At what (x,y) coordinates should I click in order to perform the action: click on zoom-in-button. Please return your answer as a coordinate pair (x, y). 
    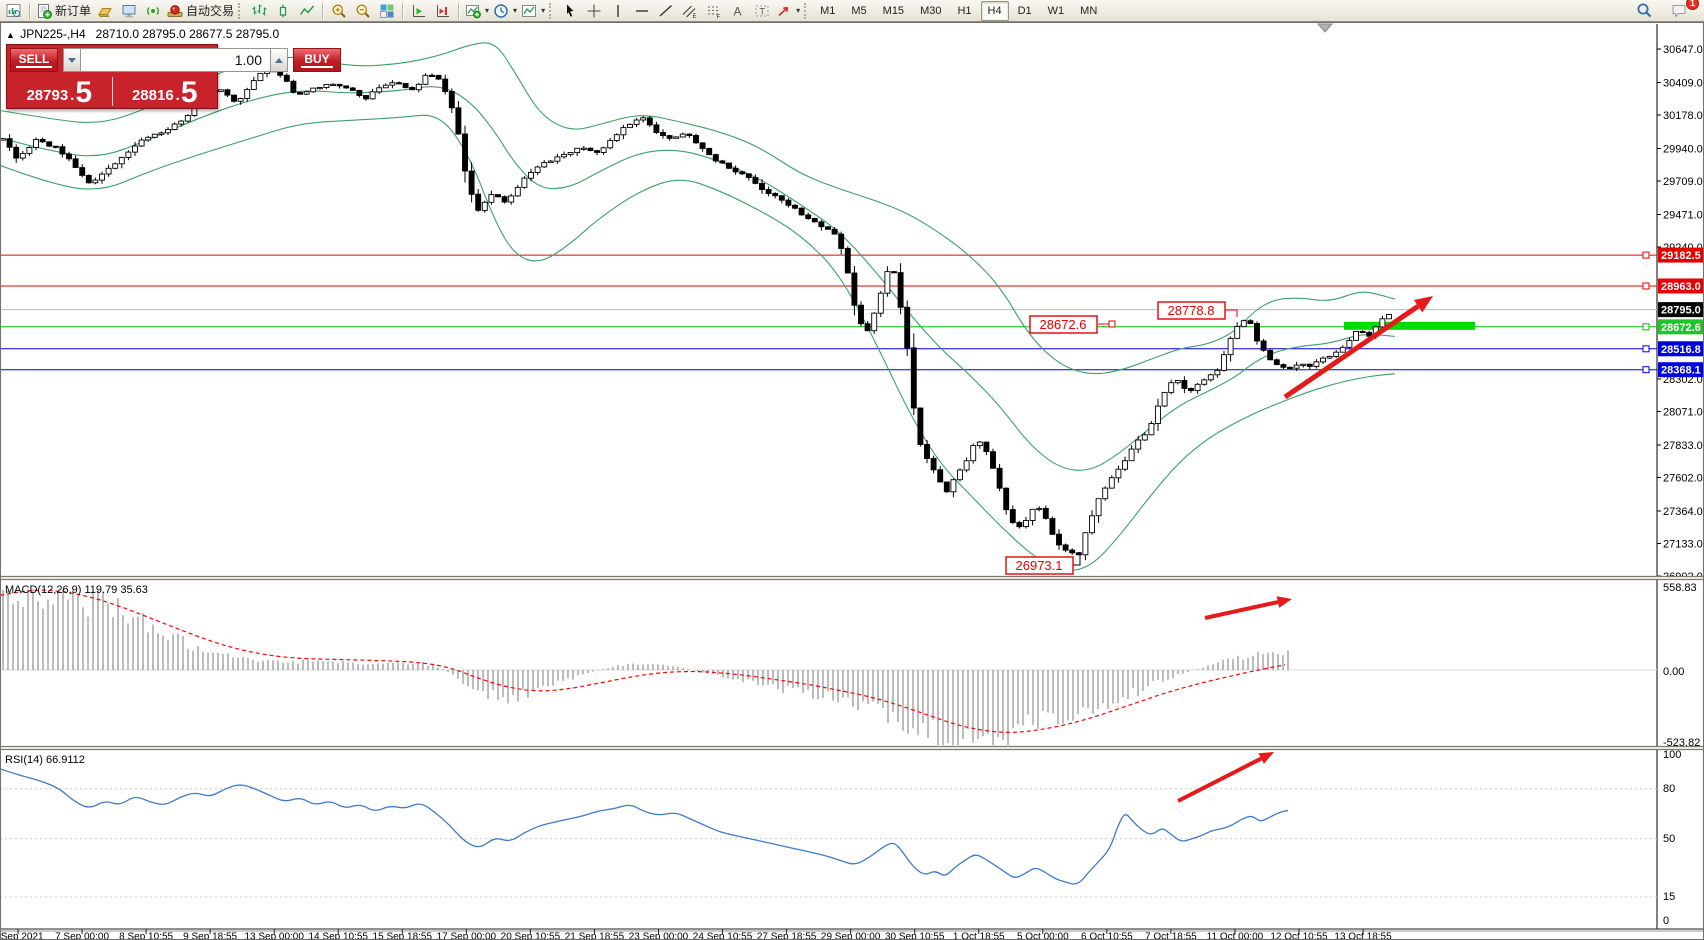
    Looking at the image, I should click on (339, 11).